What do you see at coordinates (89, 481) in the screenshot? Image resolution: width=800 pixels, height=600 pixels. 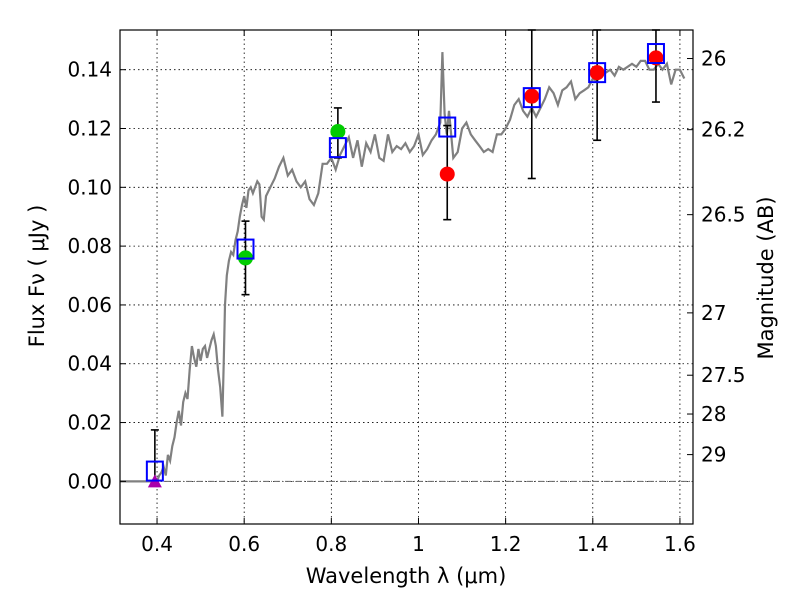 I see `y-tick-label: 0.00` at bounding box center [89, 481].